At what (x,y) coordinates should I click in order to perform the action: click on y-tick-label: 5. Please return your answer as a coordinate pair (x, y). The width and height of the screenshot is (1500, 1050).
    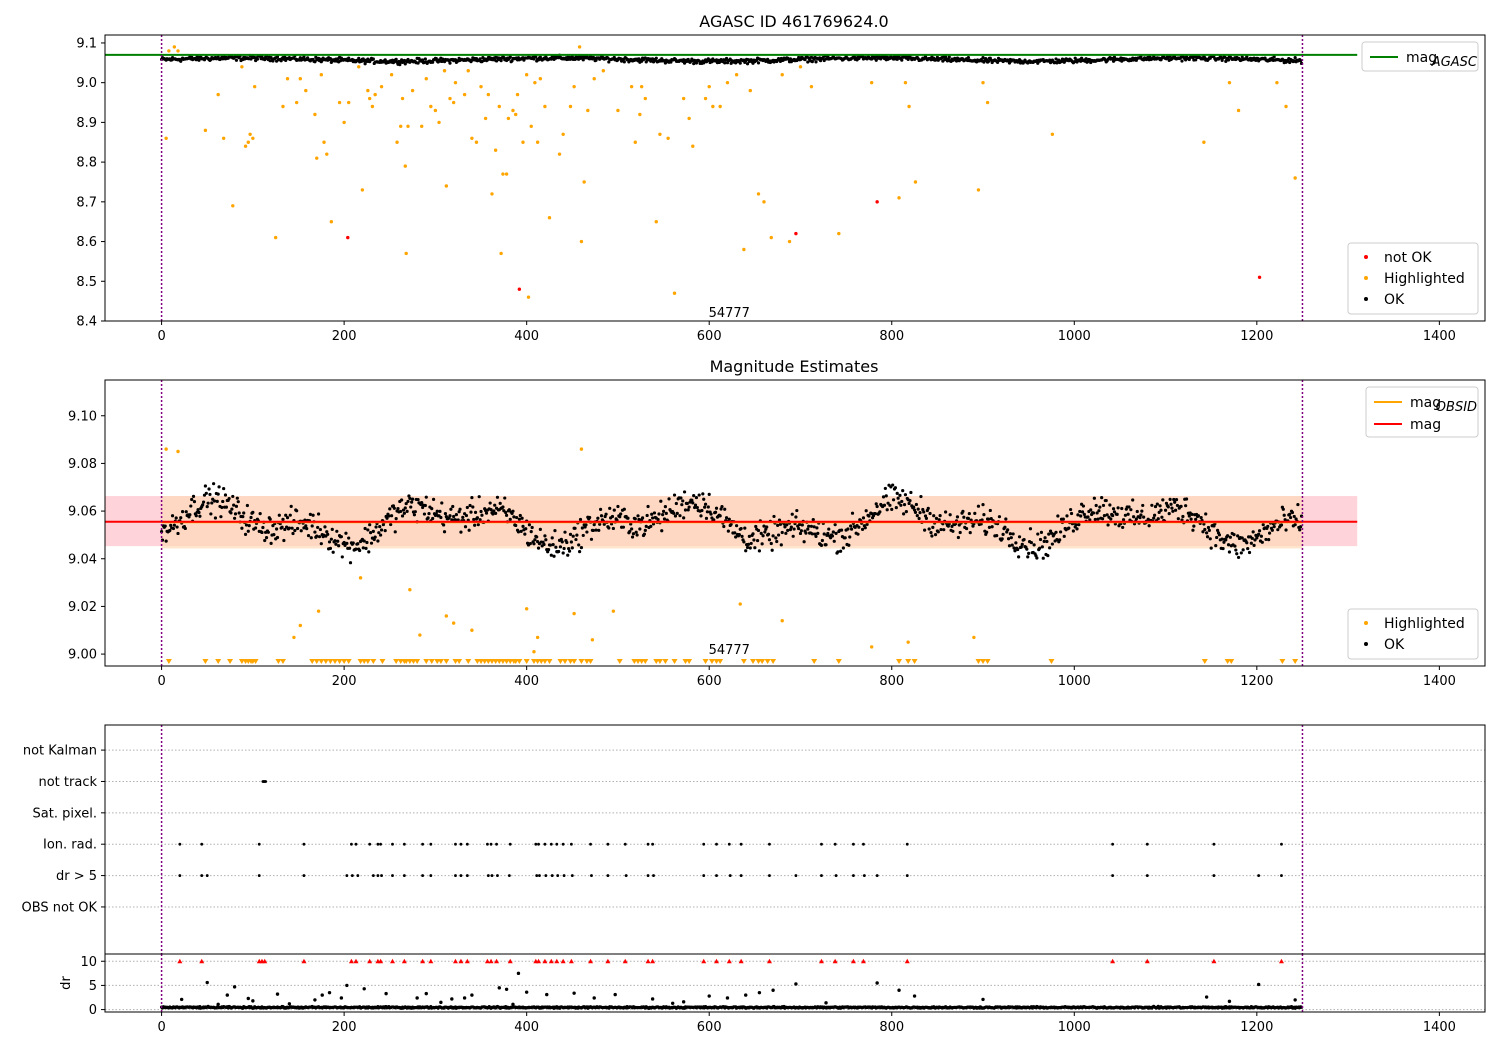
    Looking at the image, I should click on (93, 986).